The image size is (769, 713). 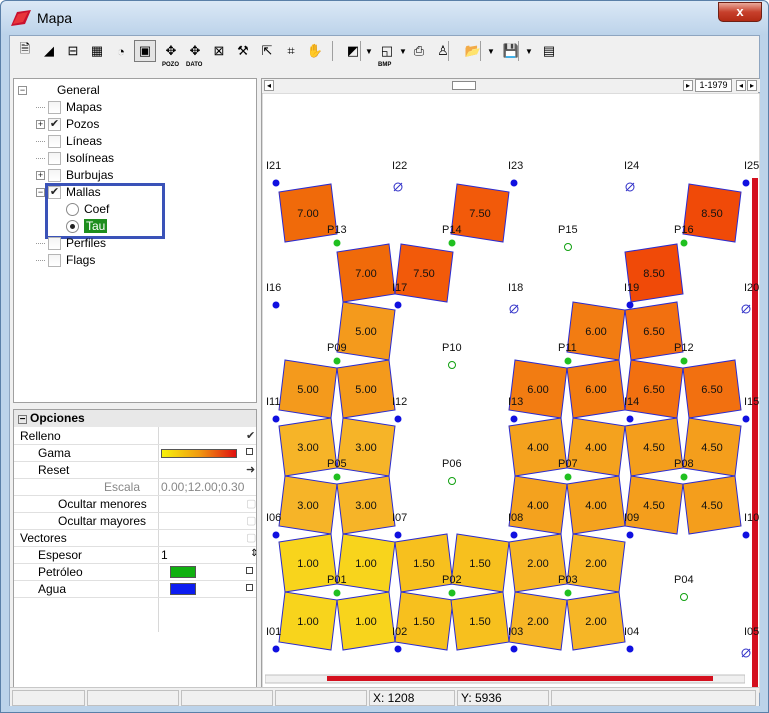 I want to click on color-gradient-swatch, so click(x=199, y=453).